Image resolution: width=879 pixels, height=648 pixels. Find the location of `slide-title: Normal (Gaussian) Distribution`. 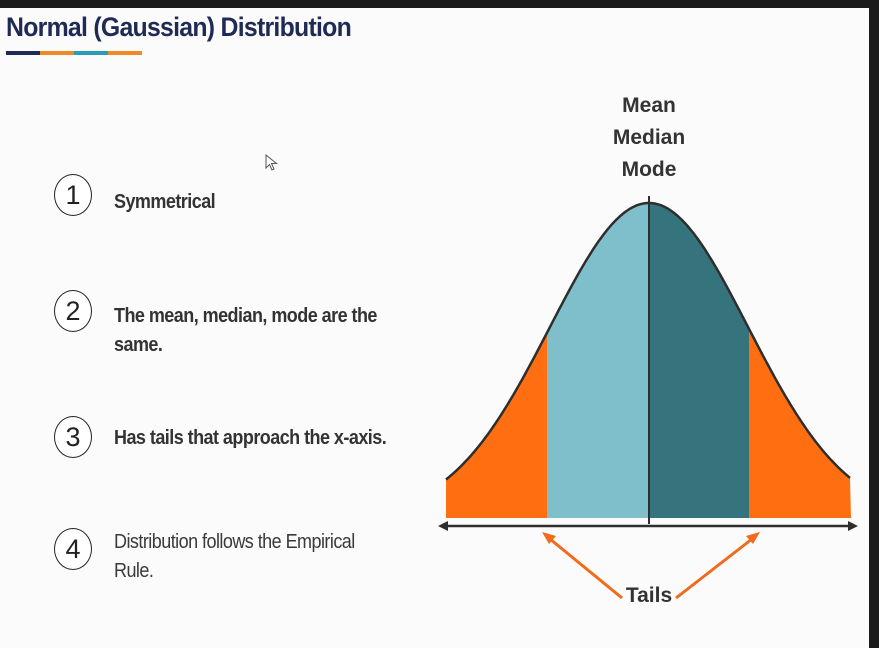

slide-title: Normal (Gaussian) Distribution is located at coordinates (179, 27).